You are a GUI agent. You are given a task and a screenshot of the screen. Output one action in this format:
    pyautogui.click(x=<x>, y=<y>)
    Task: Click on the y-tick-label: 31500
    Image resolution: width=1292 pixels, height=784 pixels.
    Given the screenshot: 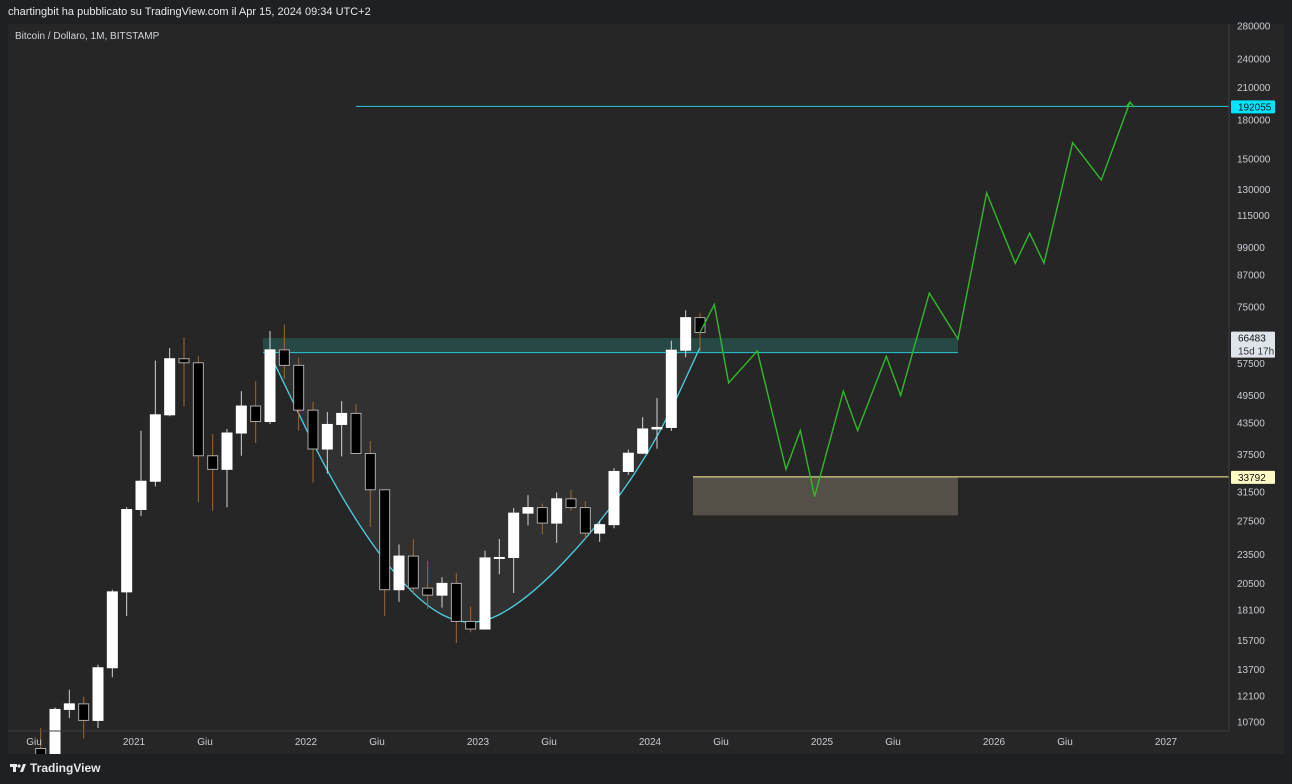 What is the action you would take?
    pyautogui.click(x=1251, y=492)
    